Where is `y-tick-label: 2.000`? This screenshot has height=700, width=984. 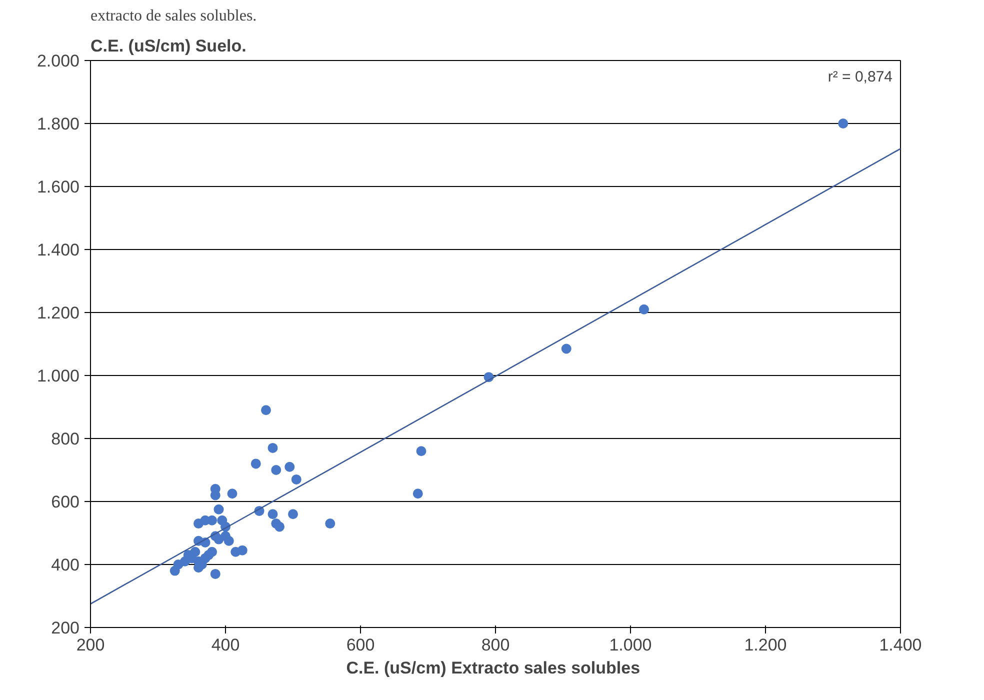
y-tick-label: 2.000 is located at coordinates (58, 61).